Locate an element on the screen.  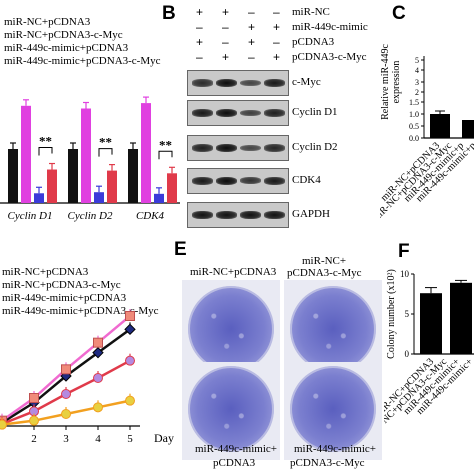
y-tick-label: 0.0 is located at coordinates (414, 138).